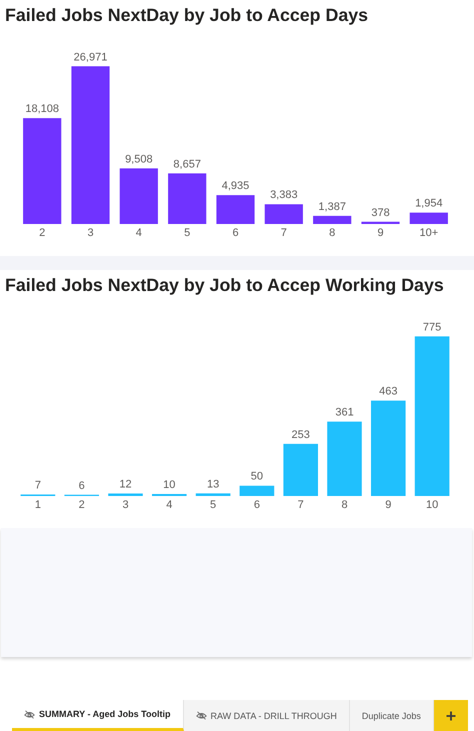 This screenshot has width=474, height=731. I want to click on page-tab: Duplicate Jobs, so click(392, 715).